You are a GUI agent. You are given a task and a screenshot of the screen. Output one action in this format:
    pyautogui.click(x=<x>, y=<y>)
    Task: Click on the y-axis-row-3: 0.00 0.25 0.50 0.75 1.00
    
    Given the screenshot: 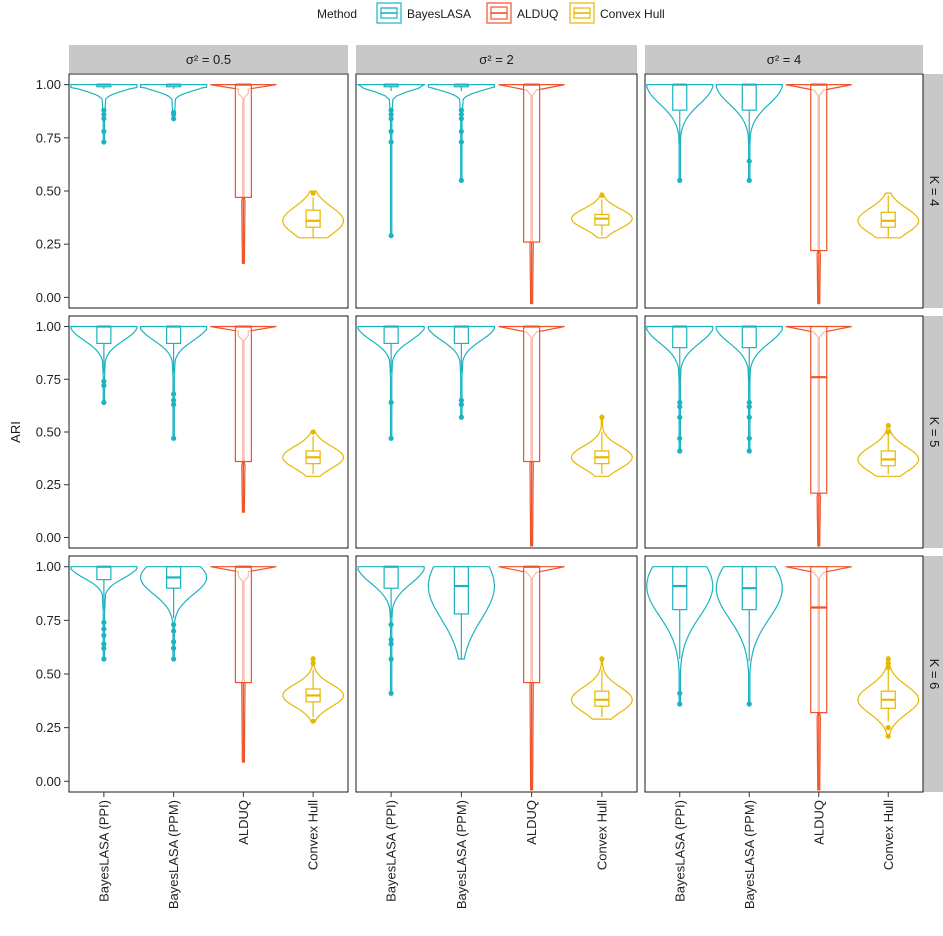 What is the action you would take?
    pyautogui.click(x=52, y=674)
    